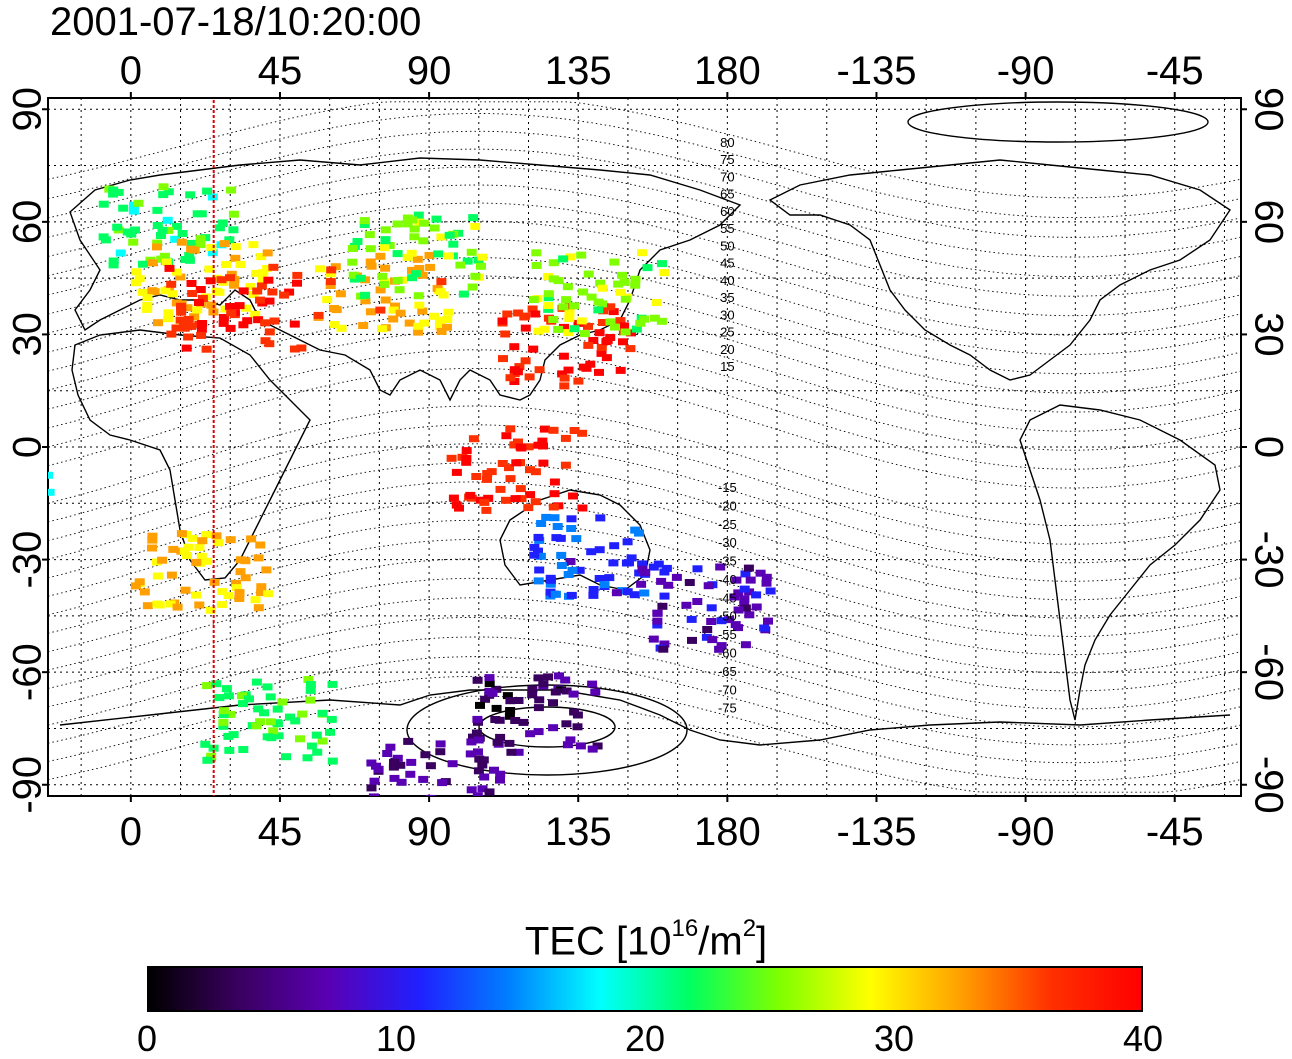 The height and width of the screenshot is (1059, 1292). I want to click on y-tick-label-right: 0, so click(1268, 447).